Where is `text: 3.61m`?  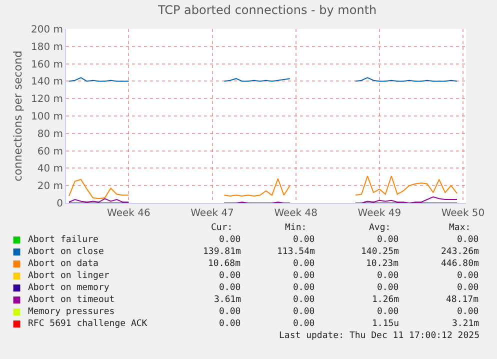 text: 3.61m is located at coordinates (228, 300).